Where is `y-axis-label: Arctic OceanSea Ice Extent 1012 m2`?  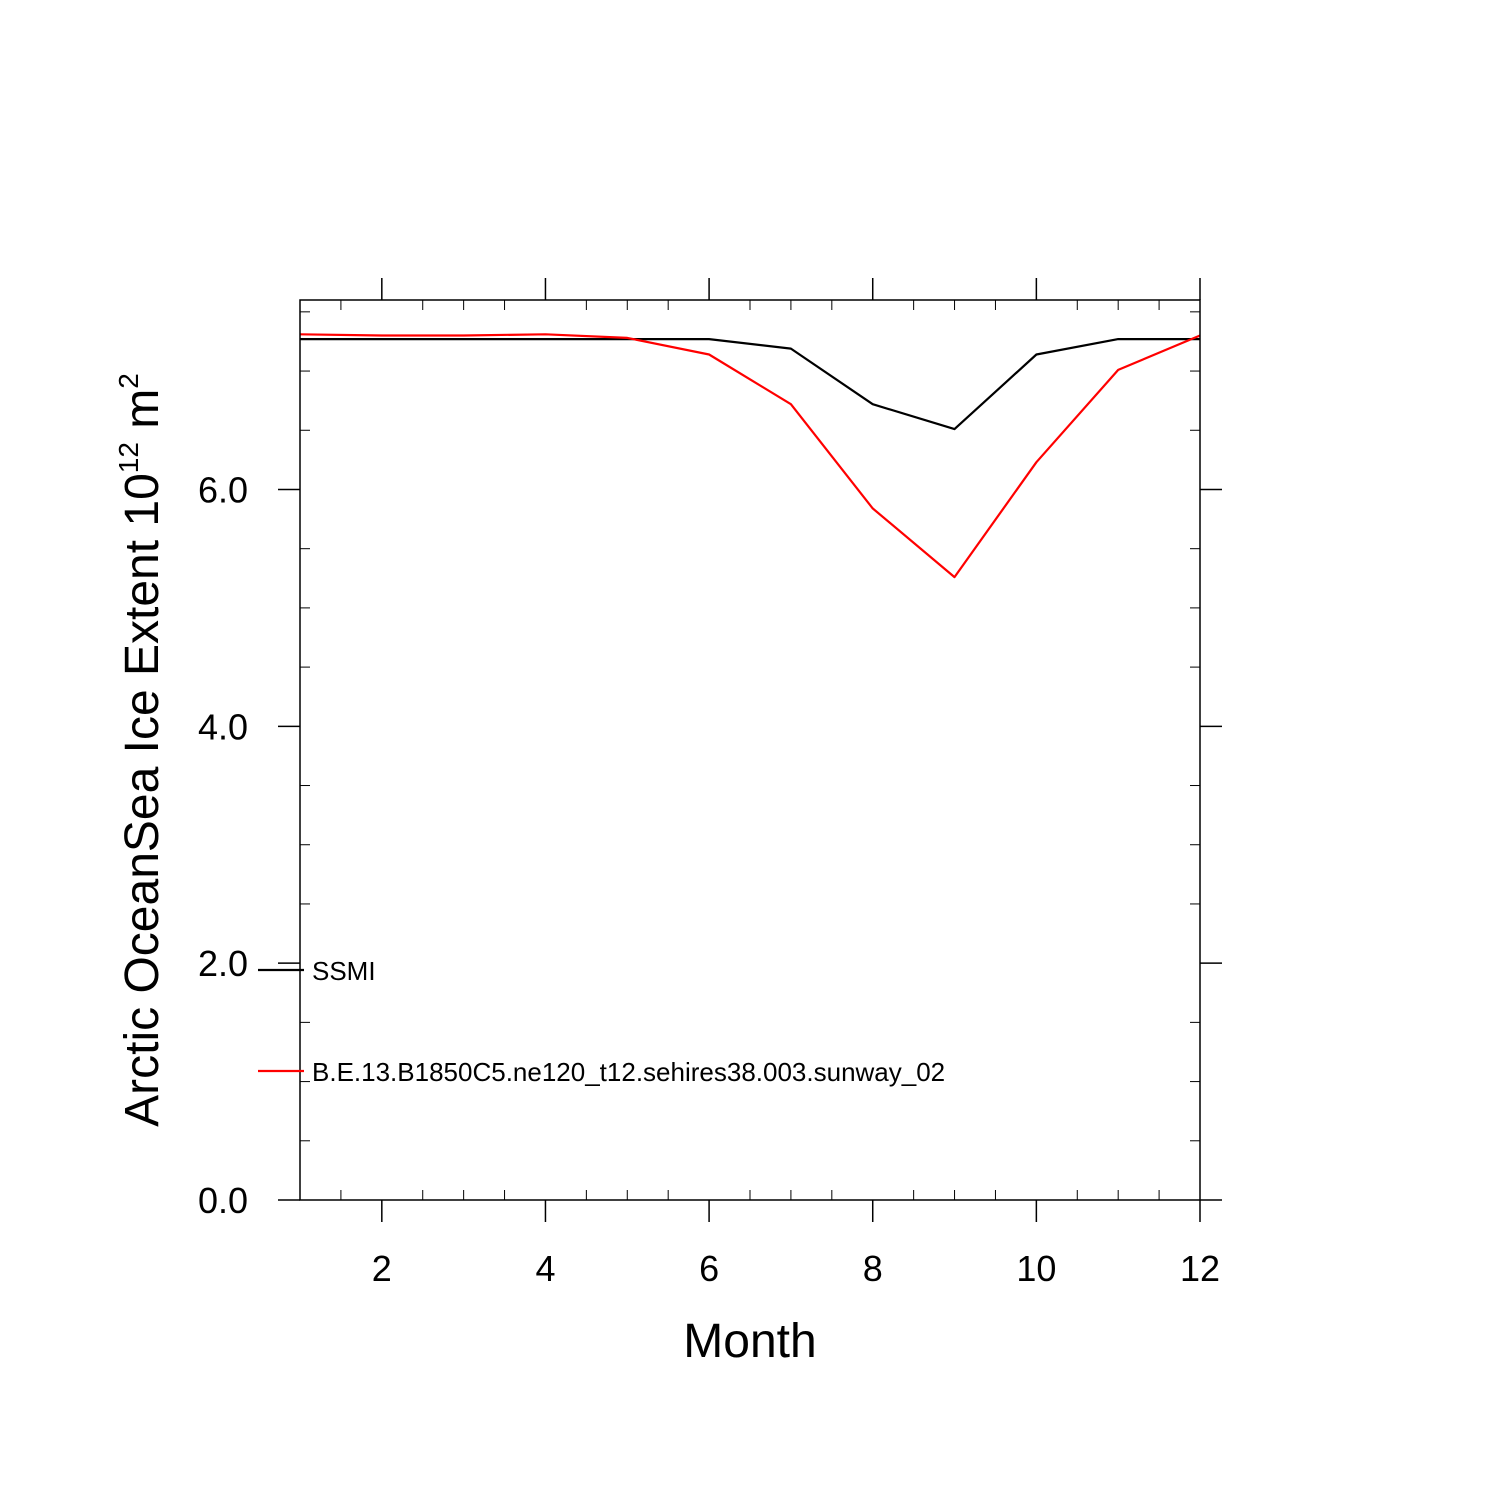 y-axis-label: Arctic OceanSea Ice Extent 1012 m2 is located at coordinates (141, 750).